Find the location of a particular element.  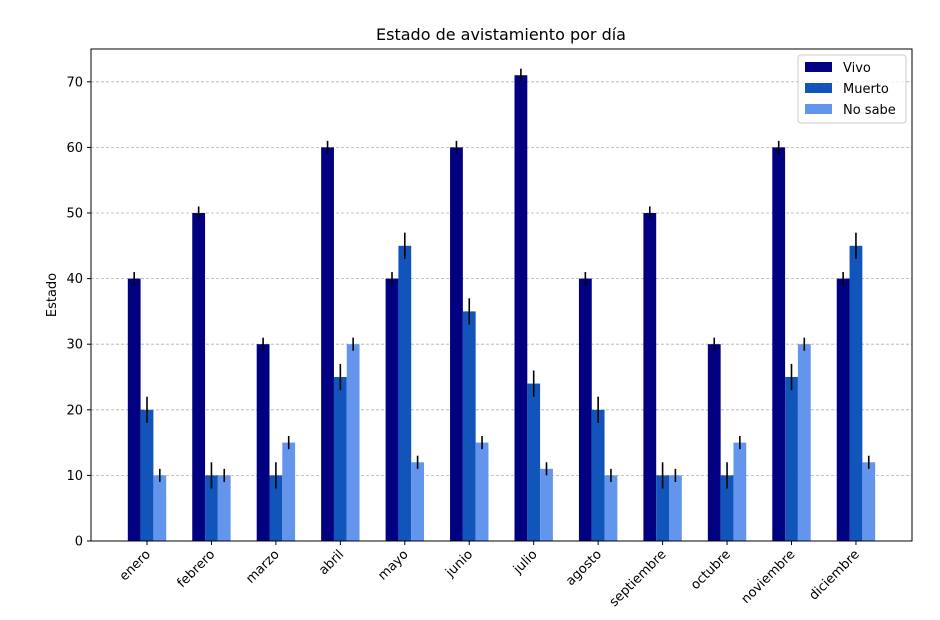

x-tick-label: octubre is located at coordinates (711, 570).